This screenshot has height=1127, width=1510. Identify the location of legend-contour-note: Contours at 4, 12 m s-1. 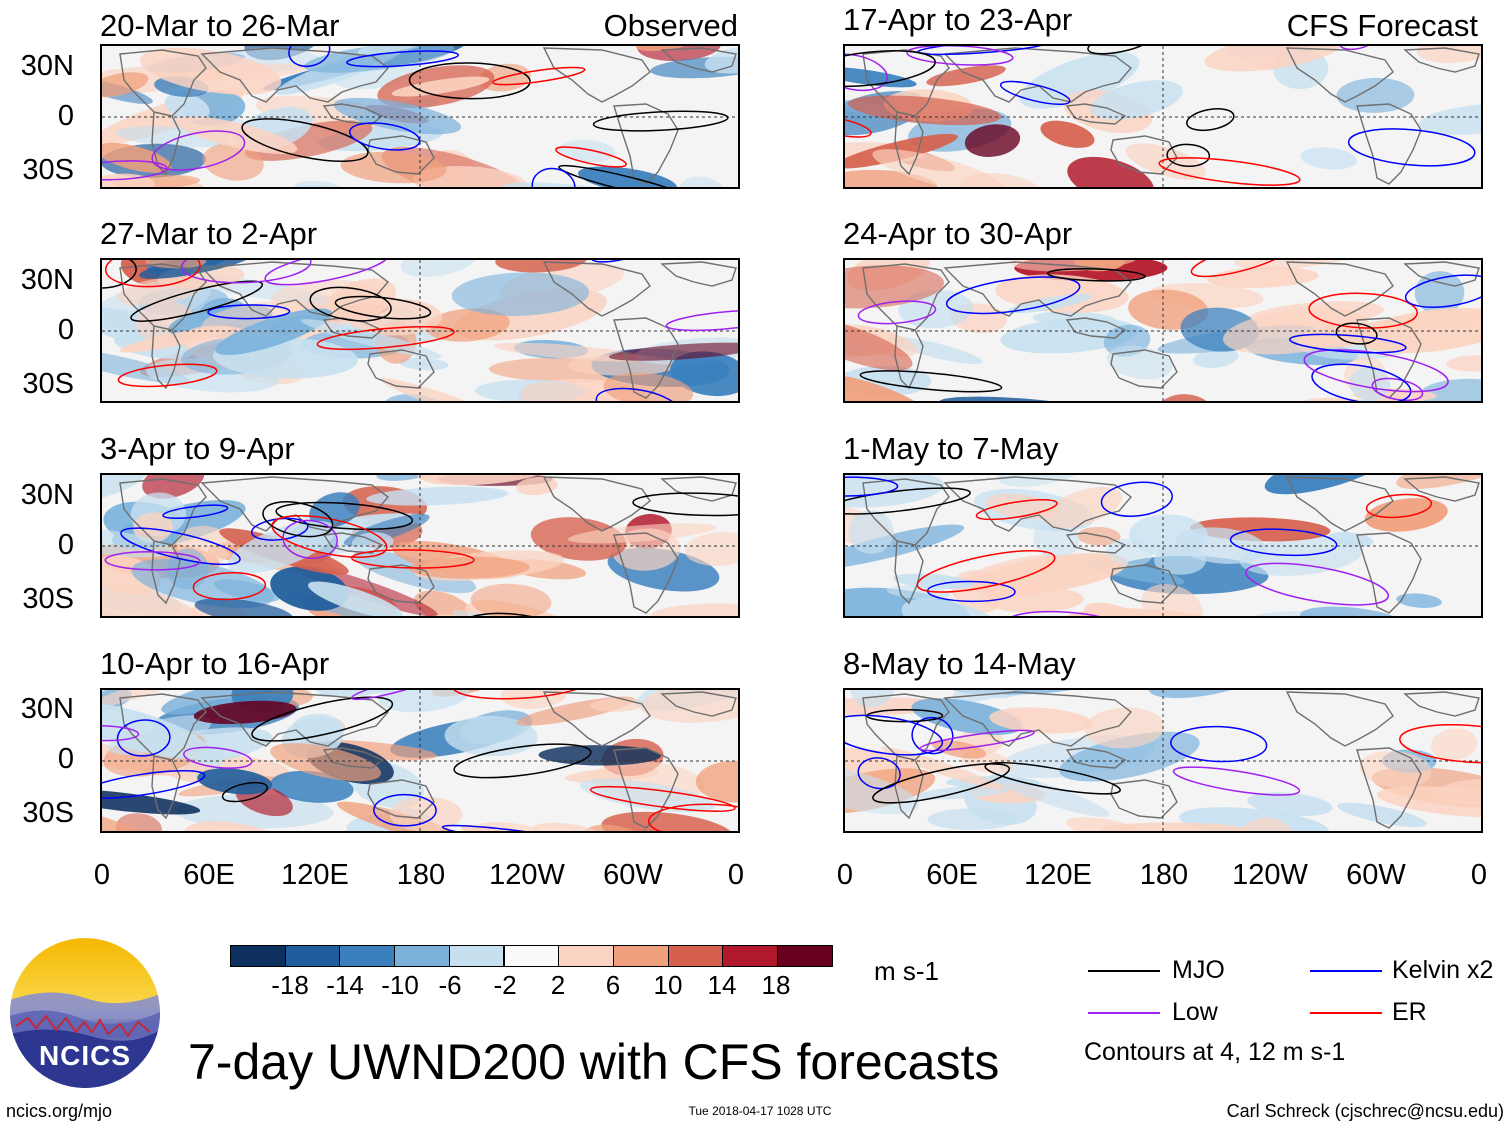
(1215, 1052).